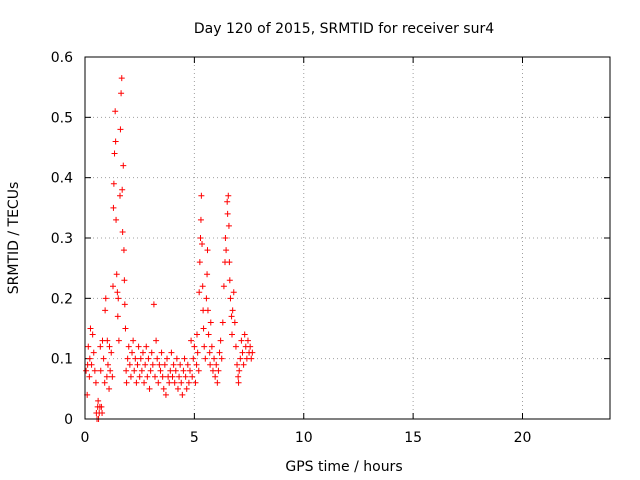  I want to click on x-tick-label: 20, so click(523, 438).